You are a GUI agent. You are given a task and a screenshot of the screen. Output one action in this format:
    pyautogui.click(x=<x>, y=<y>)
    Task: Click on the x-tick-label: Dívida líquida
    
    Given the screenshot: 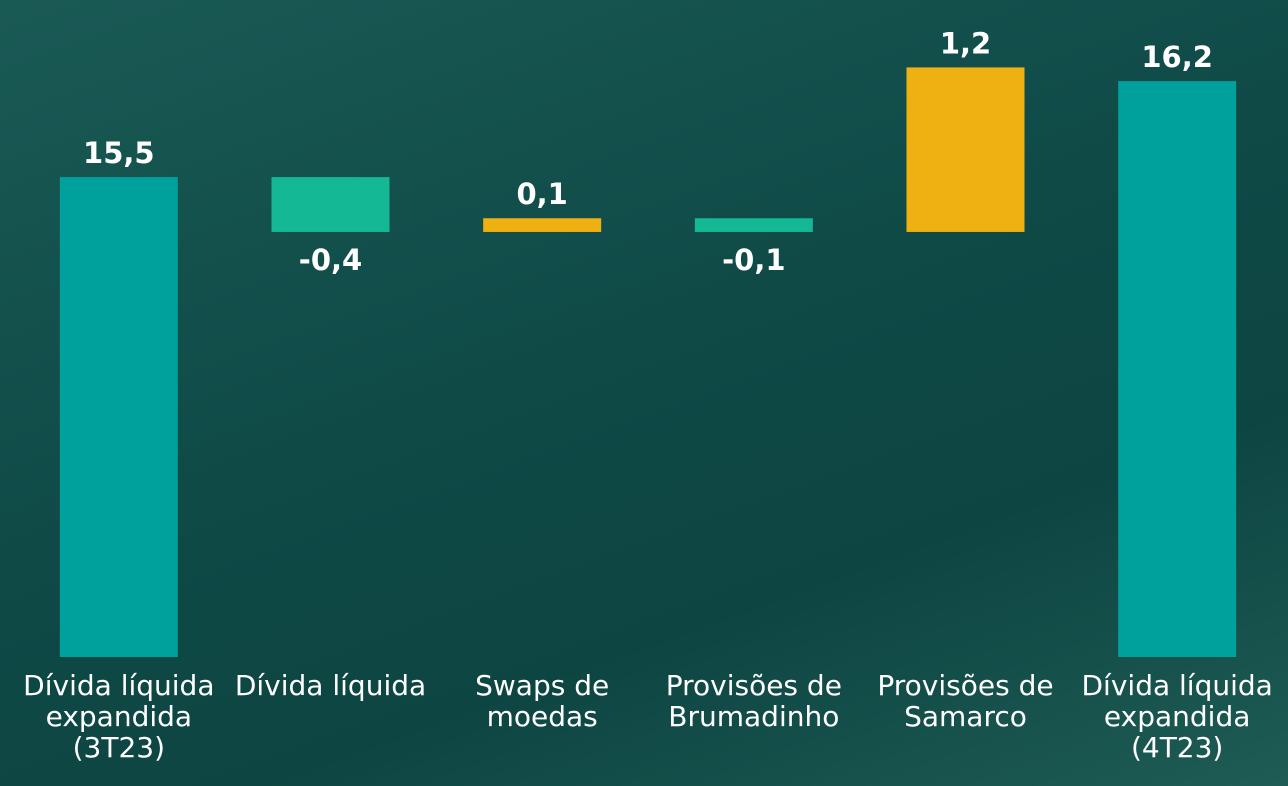 What is the action you would take?
    pyautogui.click(x=330, y=685)
    